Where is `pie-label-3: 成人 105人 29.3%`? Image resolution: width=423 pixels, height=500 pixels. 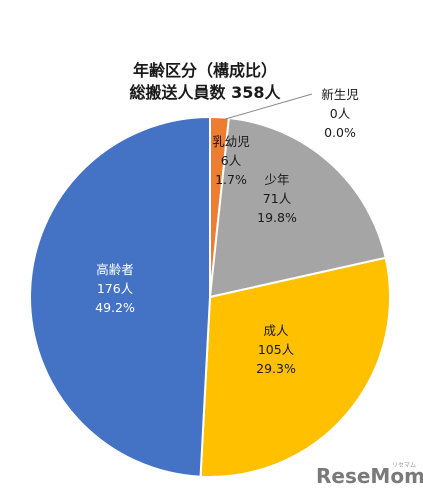
pie-label-3: 成人 105人 29.3% is located at coordinates (276, 349).